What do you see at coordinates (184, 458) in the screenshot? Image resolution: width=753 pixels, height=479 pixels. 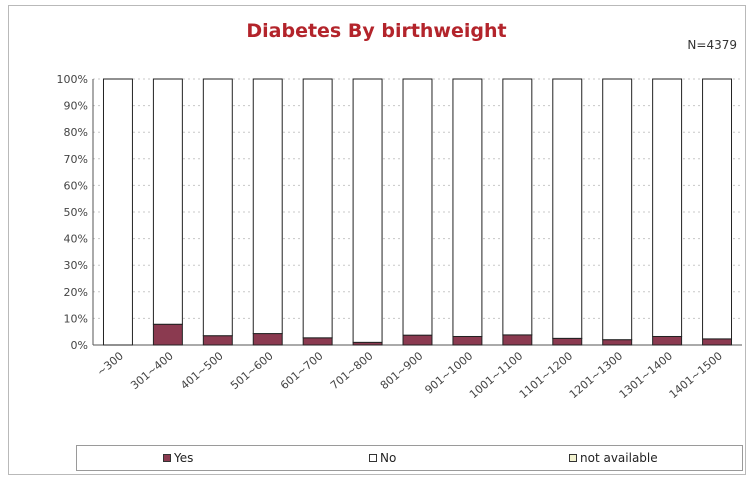 I see `legend-label-yes: Yes` at bounding box center [184, 458].